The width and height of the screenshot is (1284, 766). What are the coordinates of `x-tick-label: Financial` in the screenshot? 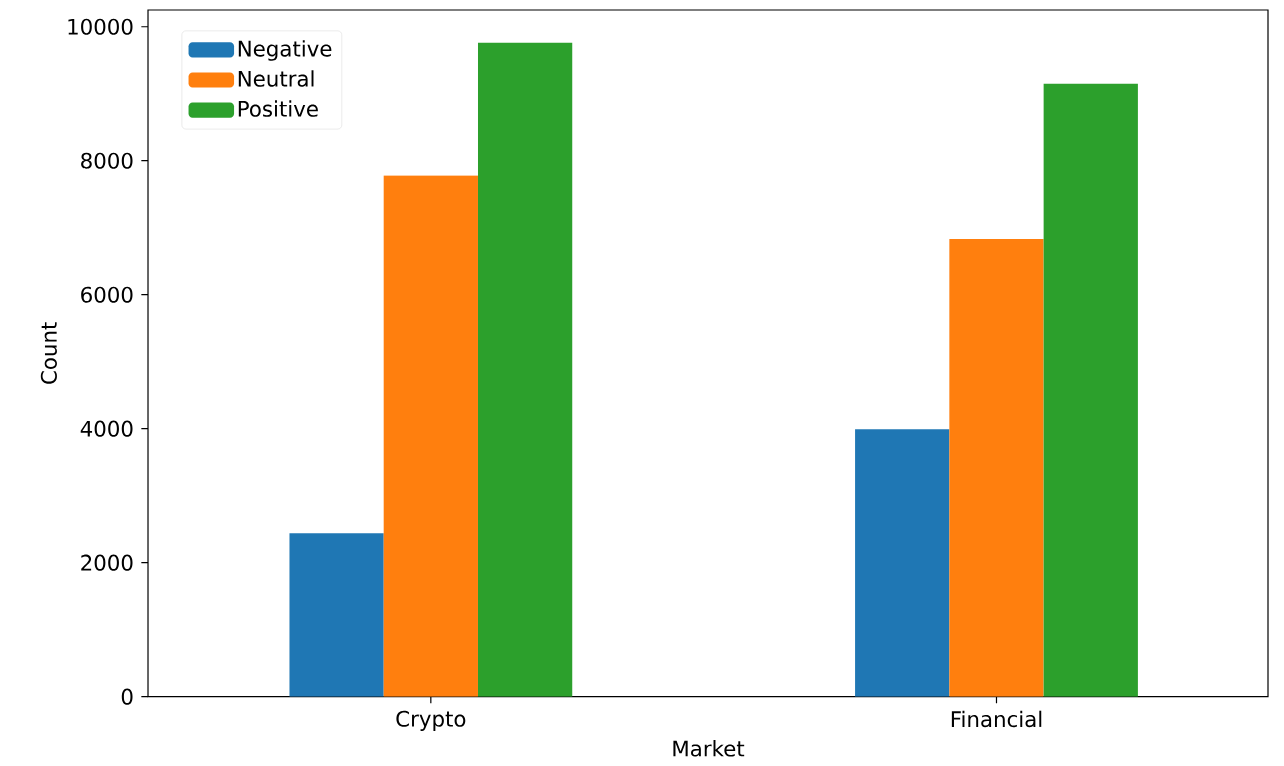 It's located at (996, 719).